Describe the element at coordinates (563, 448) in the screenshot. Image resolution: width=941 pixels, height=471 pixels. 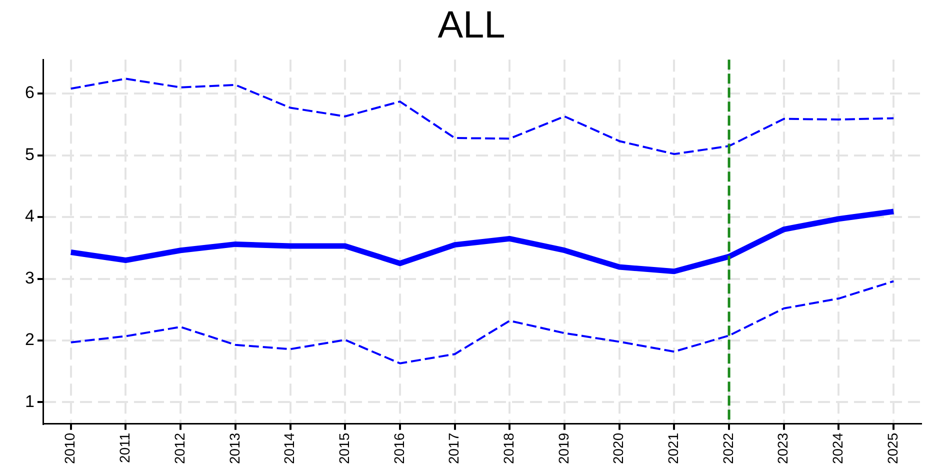
I see `x-tick-label: 2019` at that location.